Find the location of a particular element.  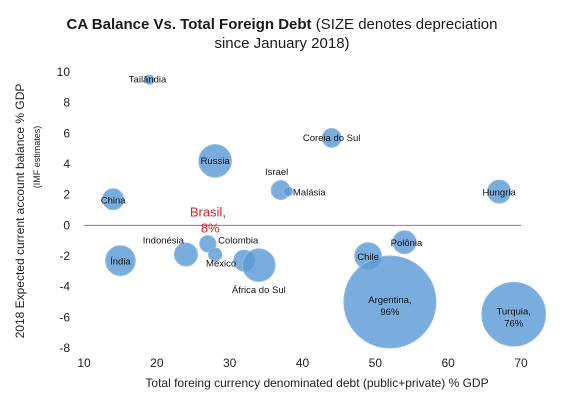

bubble-tail-ndia is located at coordinates (149, 79).